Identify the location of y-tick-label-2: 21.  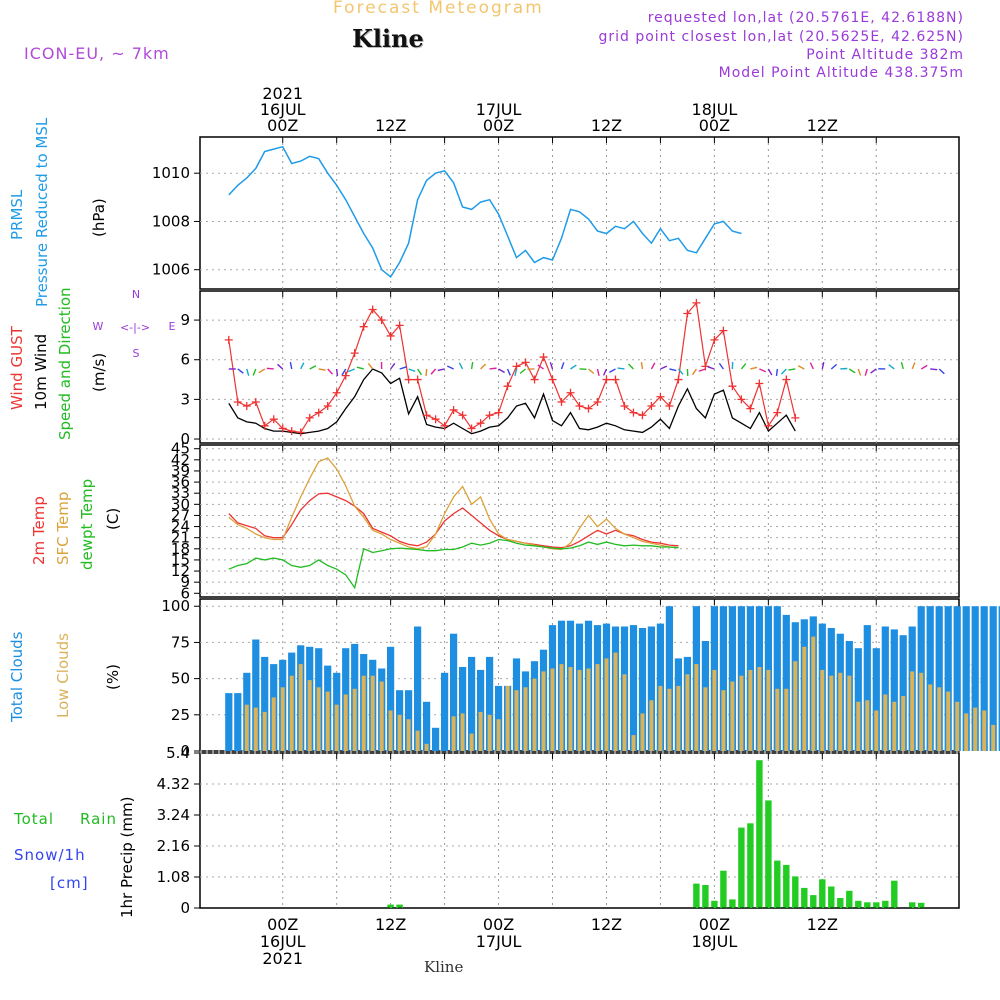
(180, 538).